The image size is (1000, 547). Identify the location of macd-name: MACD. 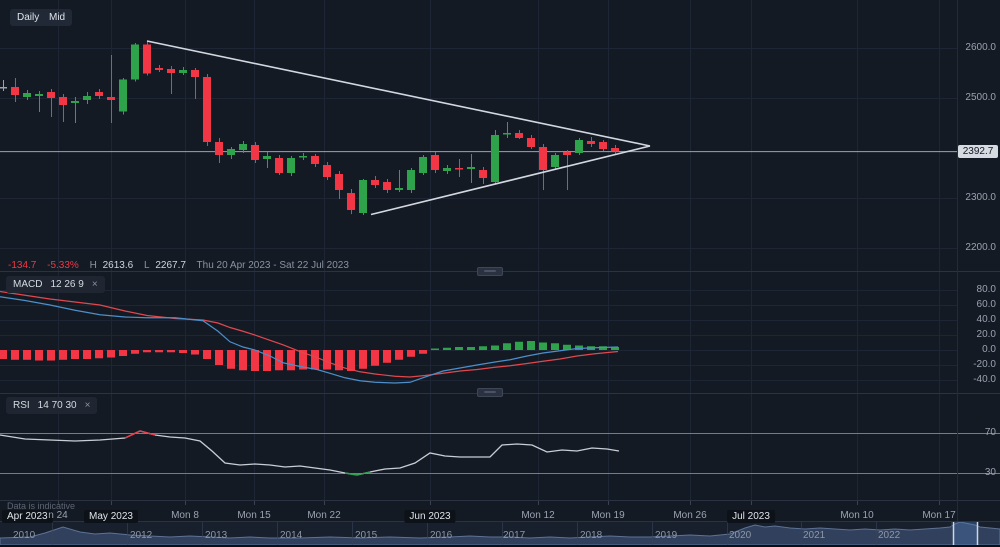
(28, 284).